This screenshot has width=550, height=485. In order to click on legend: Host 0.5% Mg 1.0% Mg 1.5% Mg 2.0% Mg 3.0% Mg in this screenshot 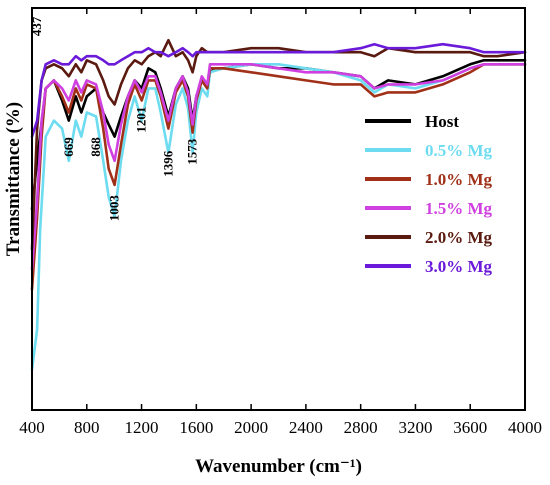, I will do `click(429, 194)`.